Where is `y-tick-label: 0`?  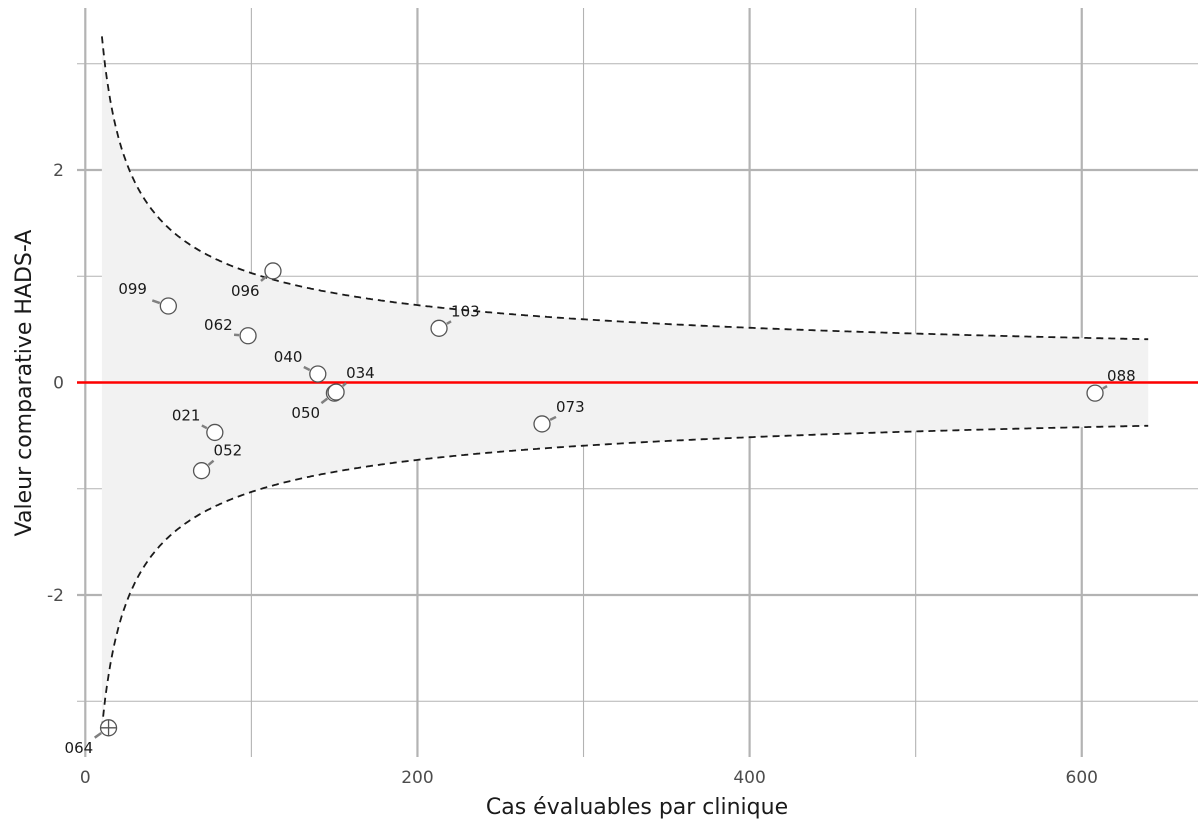
y-tick-label: 0 is located at coordinates (58, 384).